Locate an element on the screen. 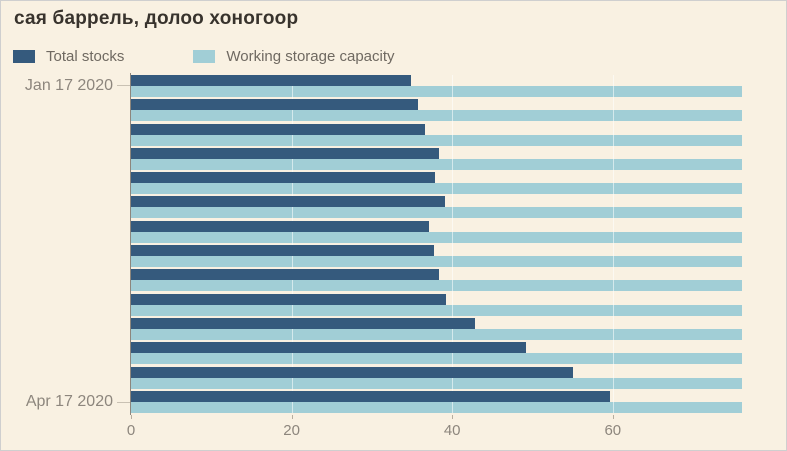  y-axis-label-first: Jan 17 2020 is located at coordinates (68, 85).